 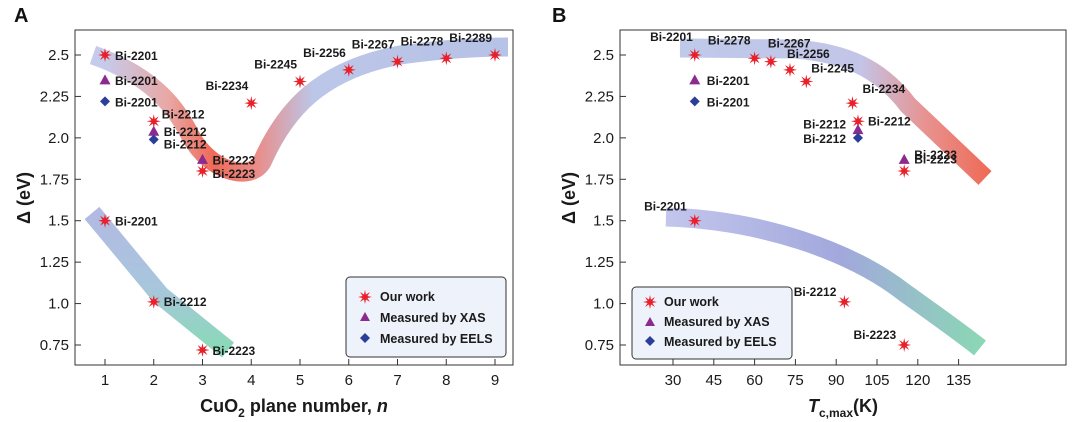 What do you see at coordinates (650, 341) in the screenshot?
I see `legend-diamond-marker-b` at bounding box center [650, 341].